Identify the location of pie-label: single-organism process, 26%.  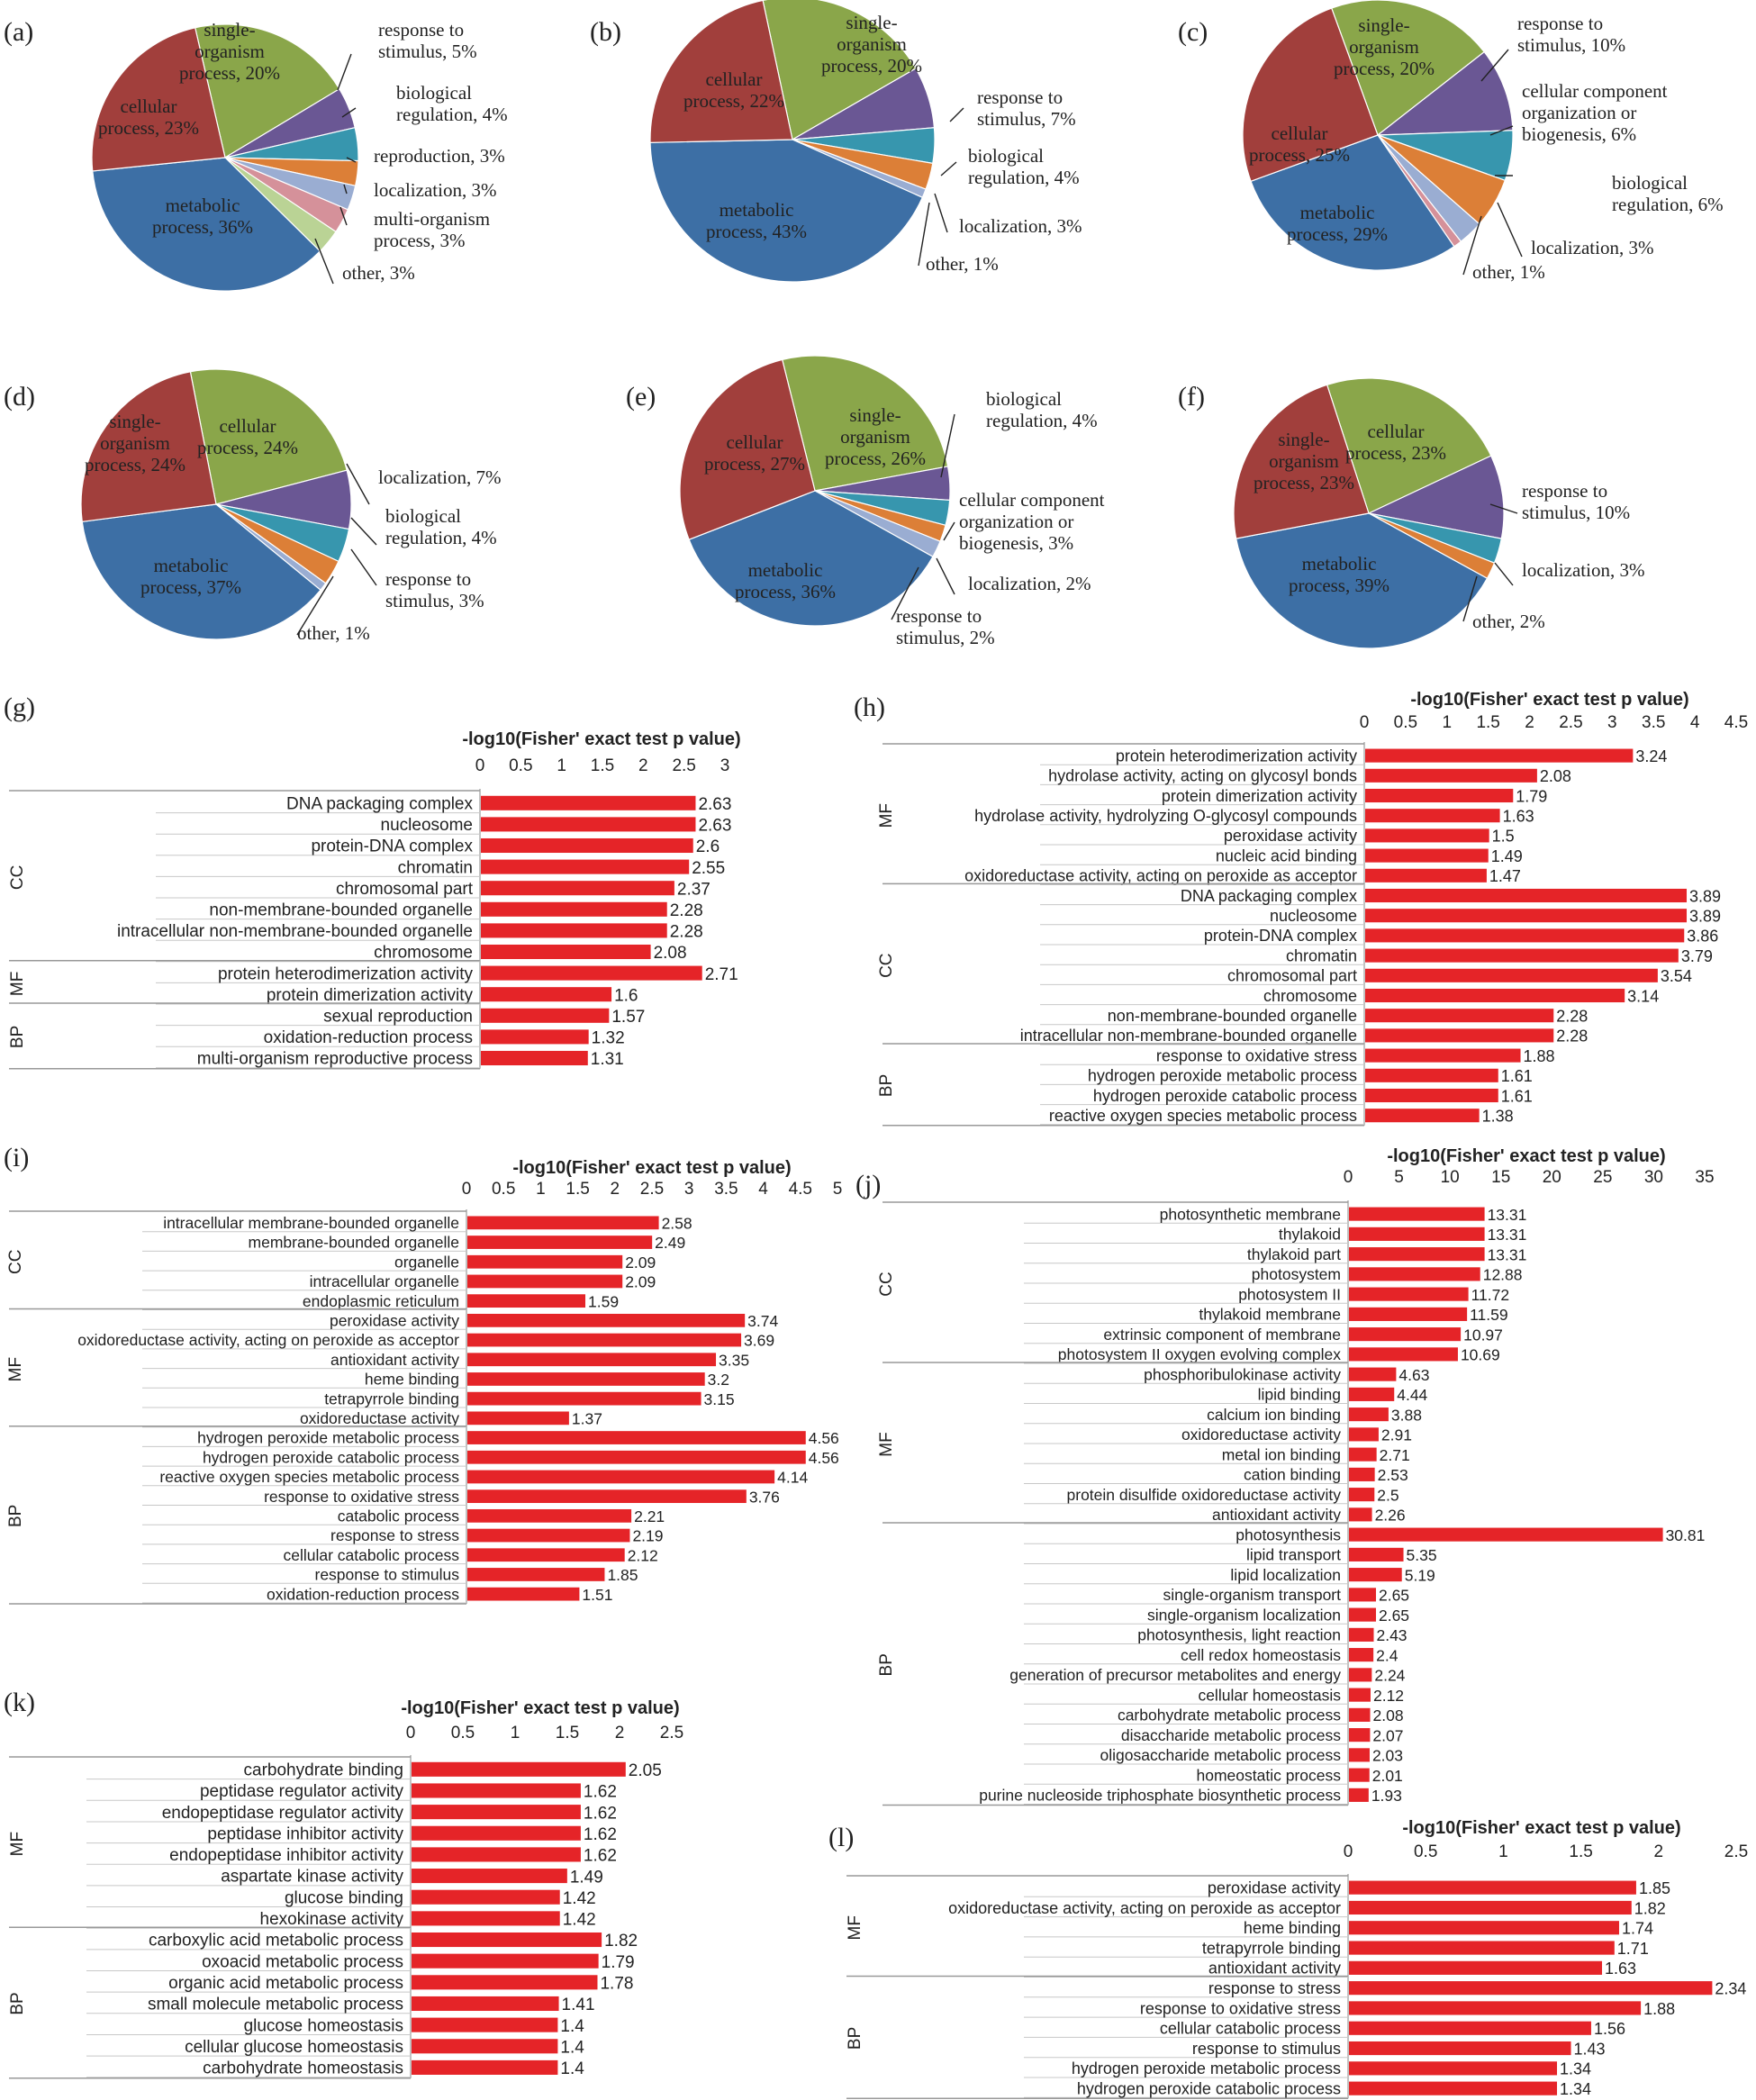
(876, 436).